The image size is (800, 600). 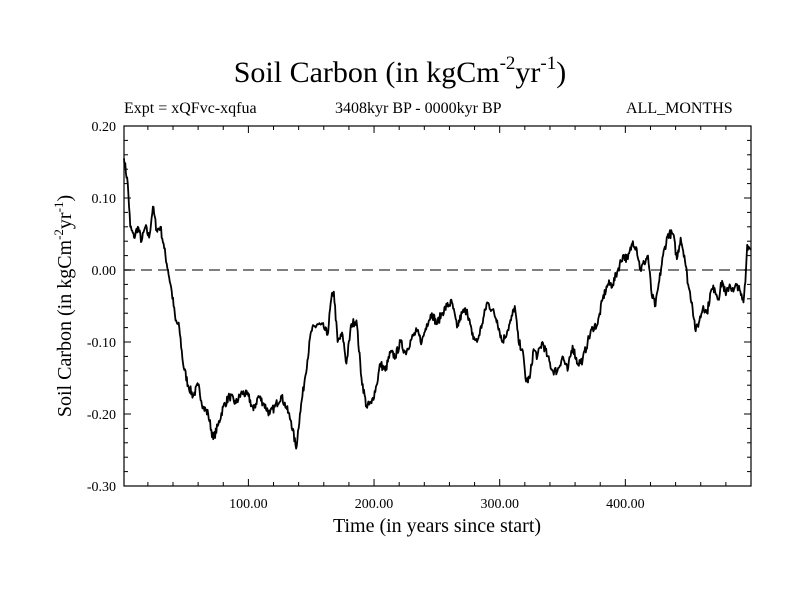 I want to click on y-tick-label: -0.20, so click(x=101, y=415).